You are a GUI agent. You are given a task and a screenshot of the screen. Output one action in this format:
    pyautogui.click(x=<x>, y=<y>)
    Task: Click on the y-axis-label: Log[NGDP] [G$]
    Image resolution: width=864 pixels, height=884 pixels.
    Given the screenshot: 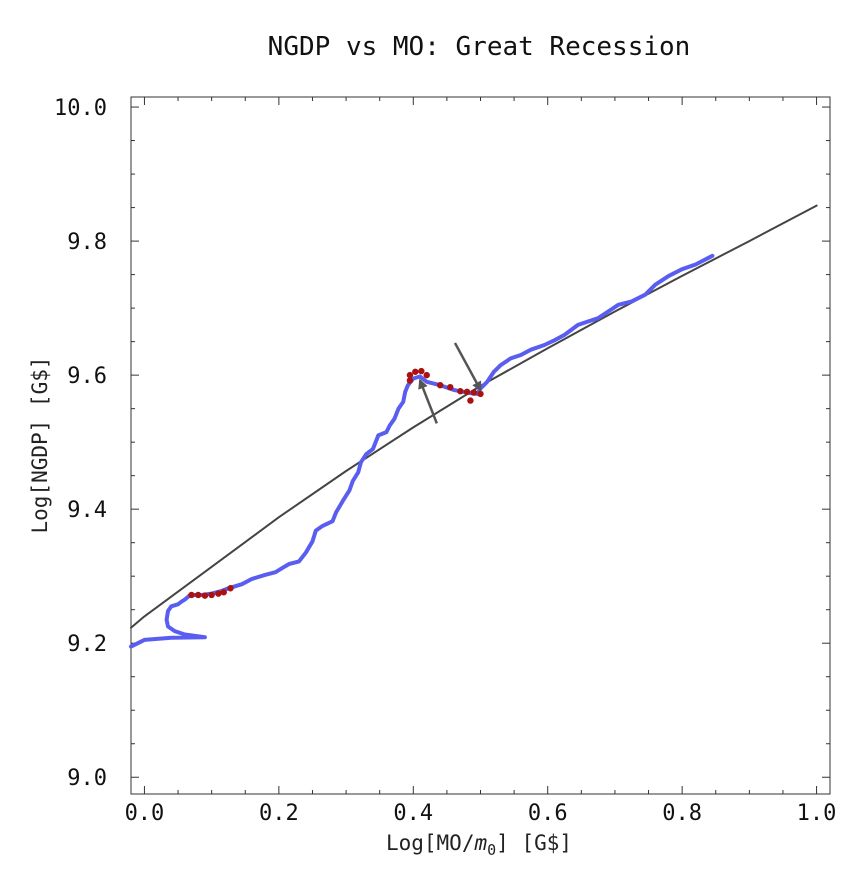 What is the action you would take?
    pyautogui.click(x=40, y=444)
    